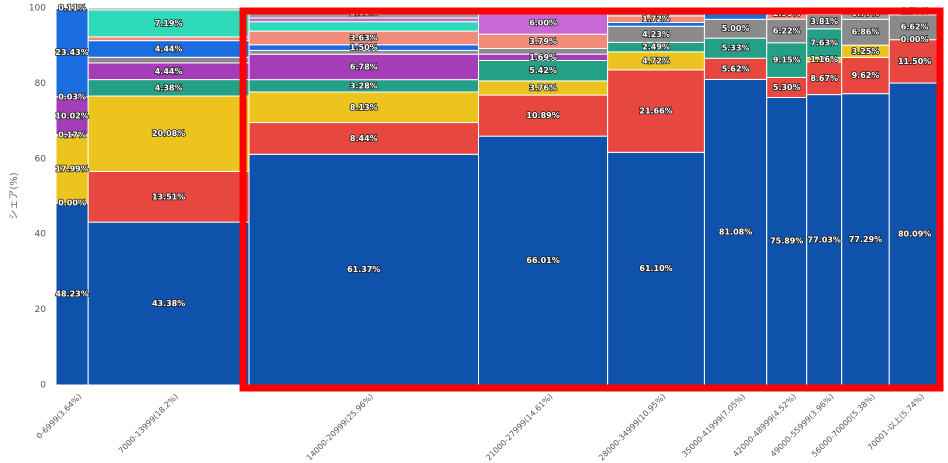 The width and height of the screenshot is (948, 463). Describe the element at coordinates (736, 68) in the screenshot. I see `segment-label: 5.62%` at that location.